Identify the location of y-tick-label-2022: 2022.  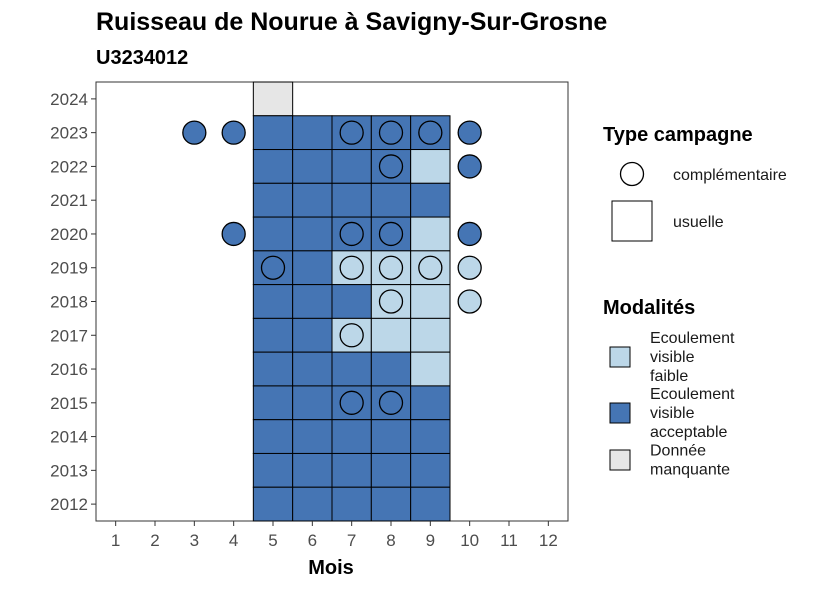
(69, 166).